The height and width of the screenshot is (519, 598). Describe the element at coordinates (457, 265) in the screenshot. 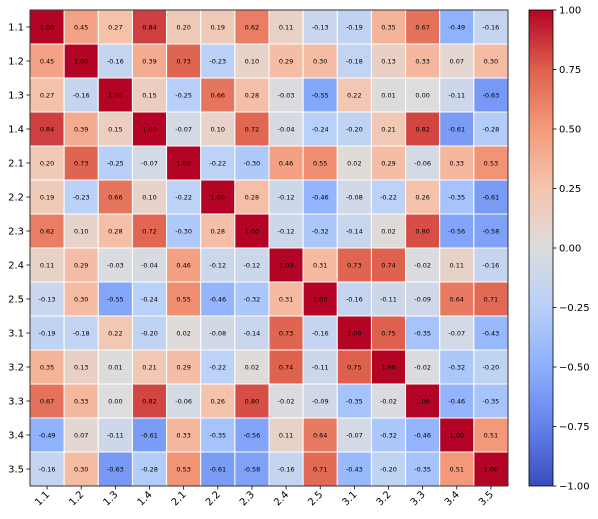

I see `cell-label-2.4-3.4: 0.11` at that location.